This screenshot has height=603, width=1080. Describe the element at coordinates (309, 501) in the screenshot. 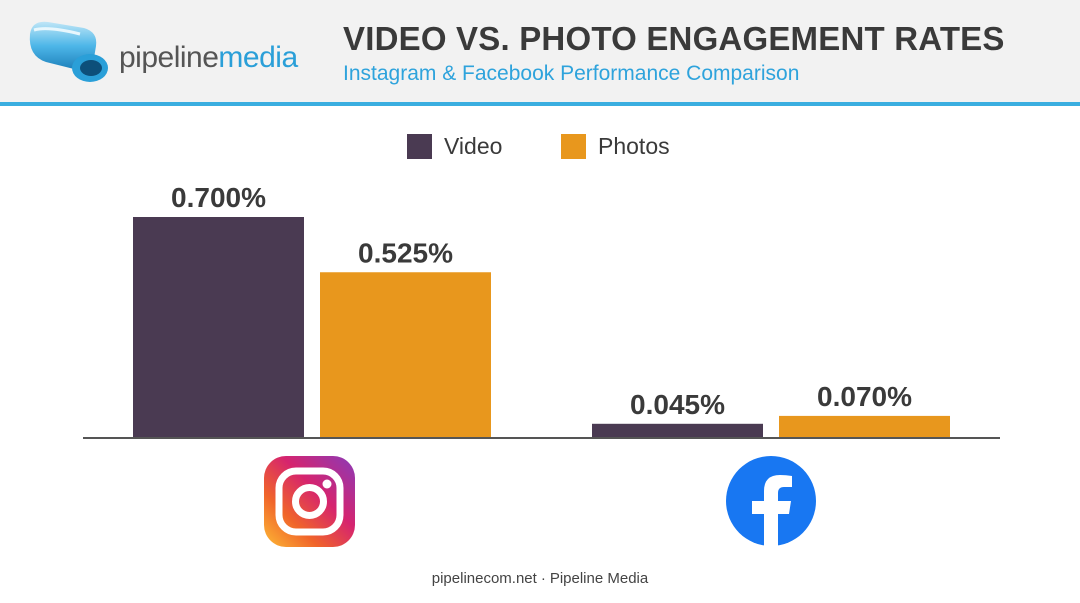

I see `instagram-icon` at that location.